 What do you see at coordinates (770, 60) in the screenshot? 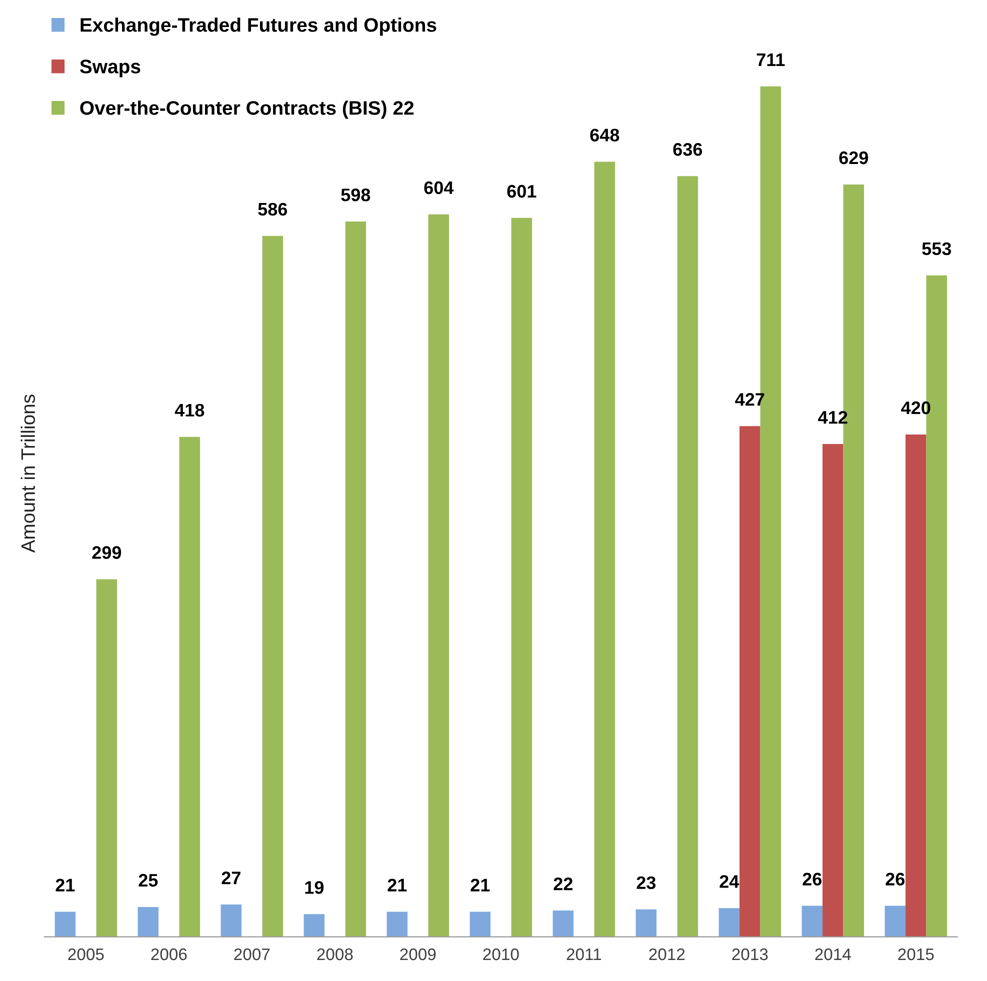
I see `data-label: 711` at bounding box center [770, 60].